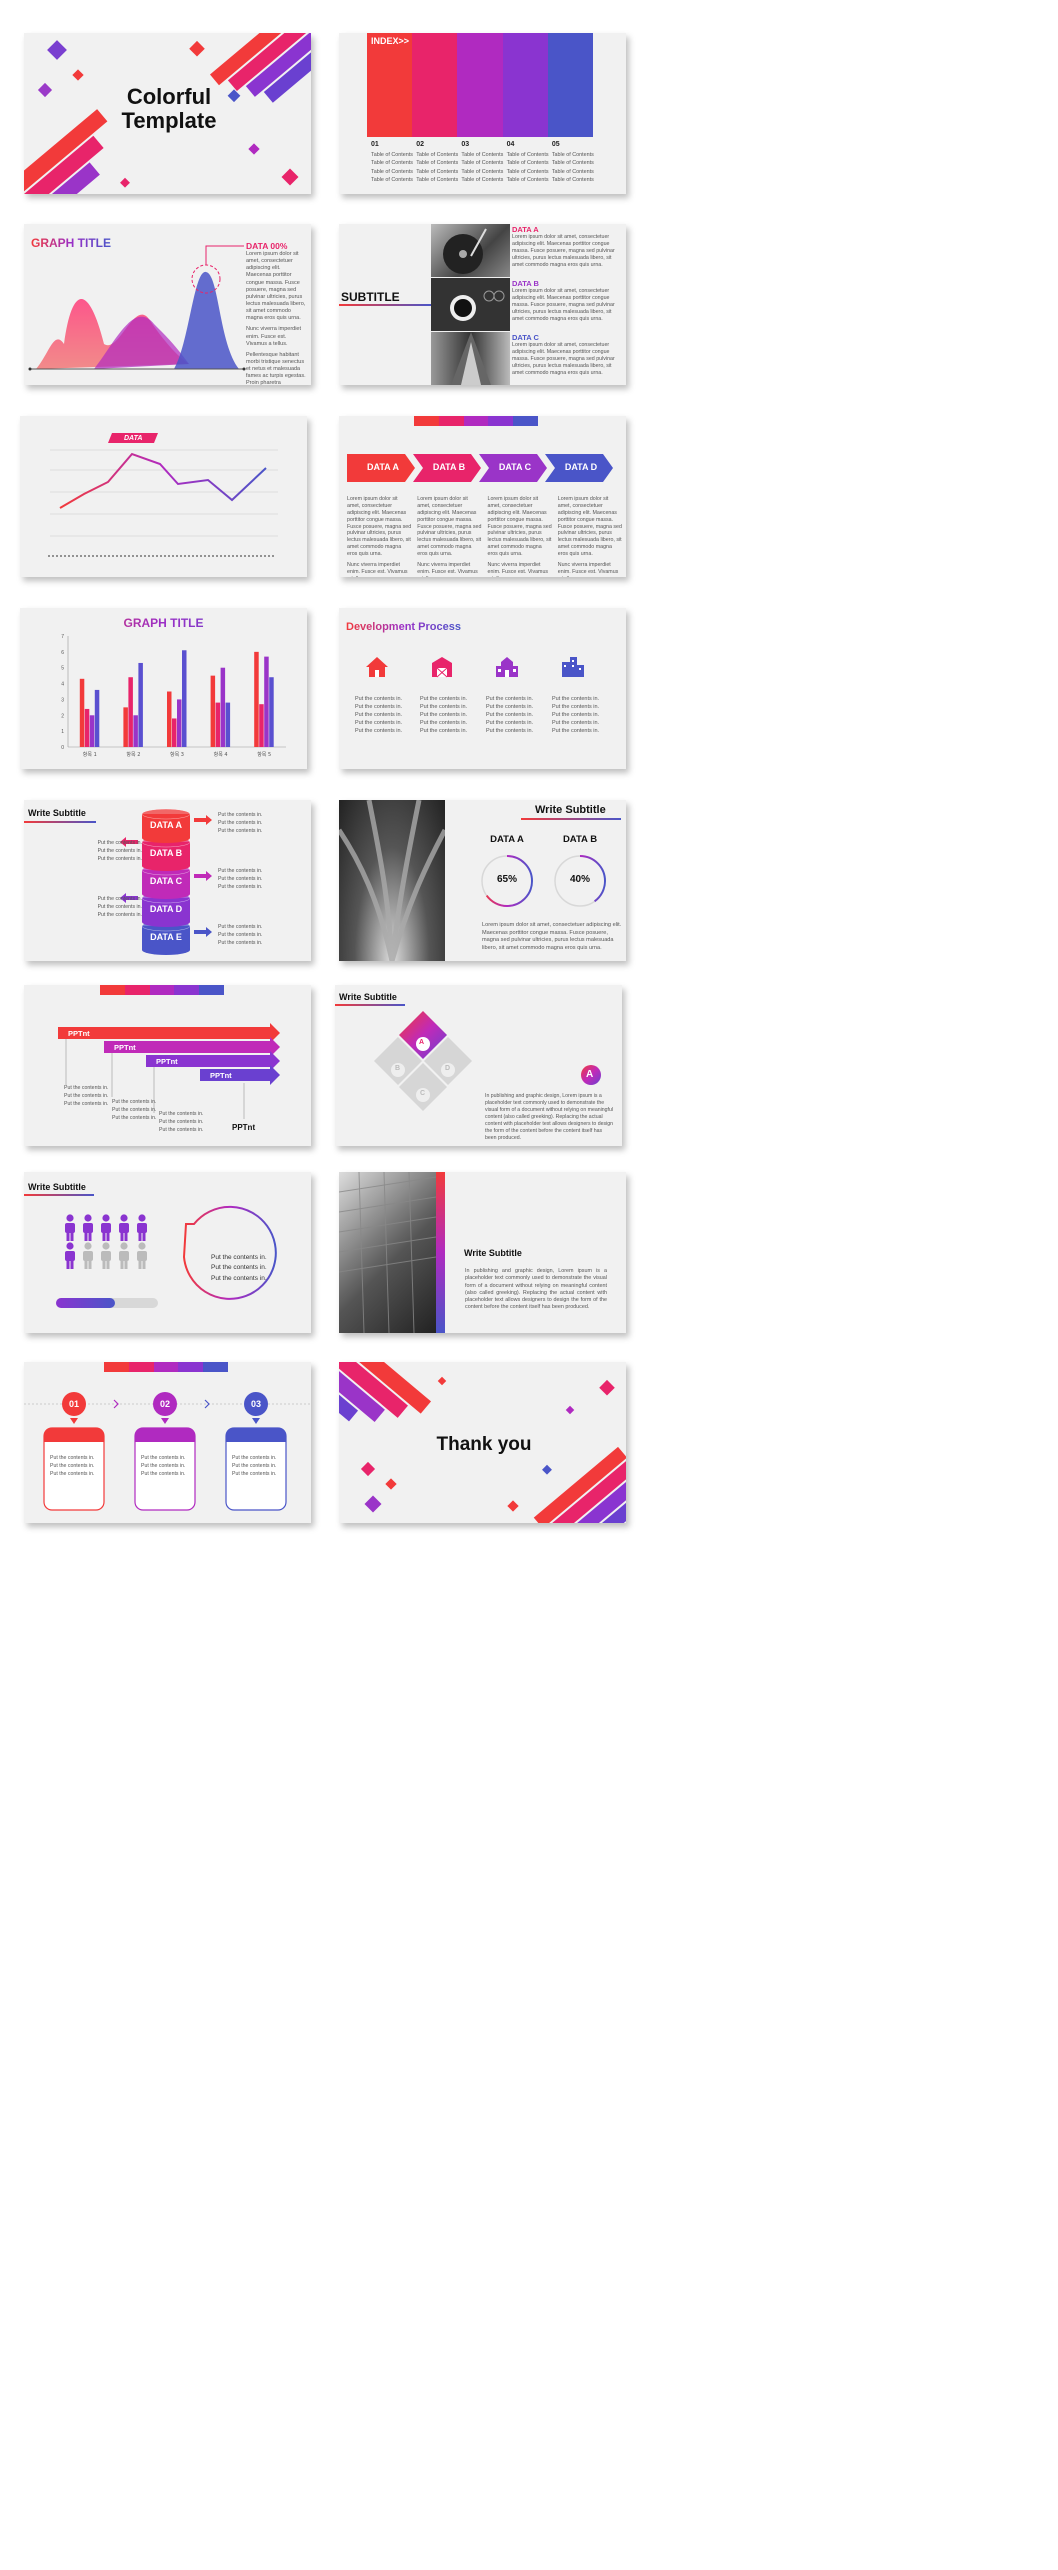 This screenshot has height=2570, width=1058. I want to click on subtitle: SUBTITLE, so click(370, 297).